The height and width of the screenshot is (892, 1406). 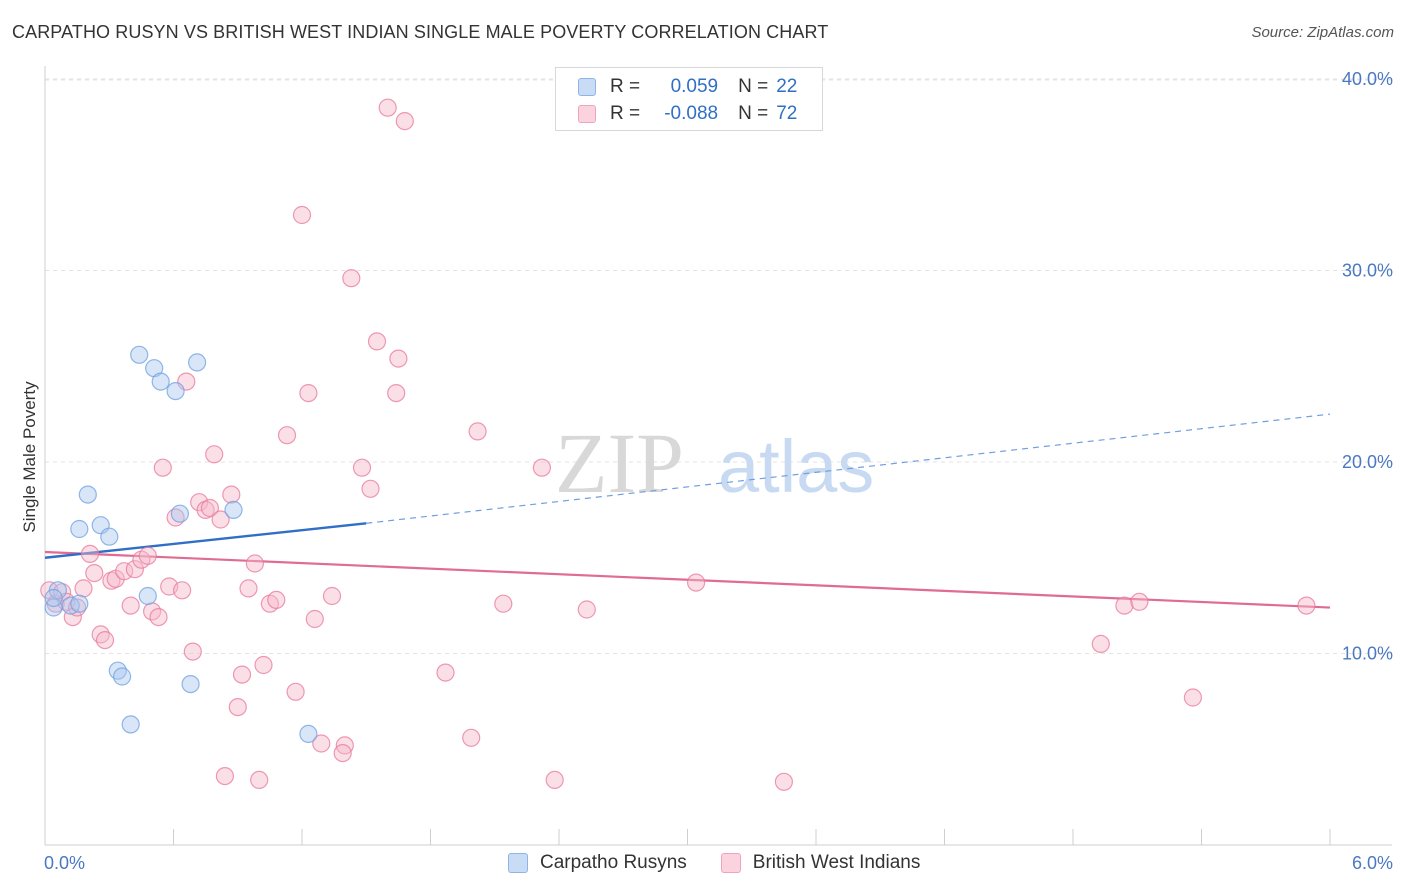 I want to click on r-value: -0.088, so click(x=691, y=113).